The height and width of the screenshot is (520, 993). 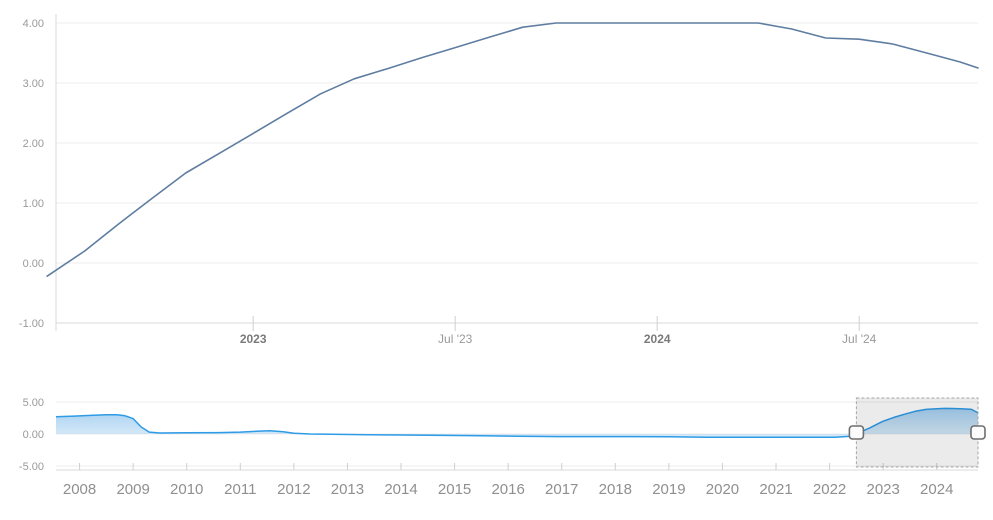 What do you see at coordinates (132, 489) in the screenshot?
I see `x-axis-label: 2009` at bounding box center [132, 489].